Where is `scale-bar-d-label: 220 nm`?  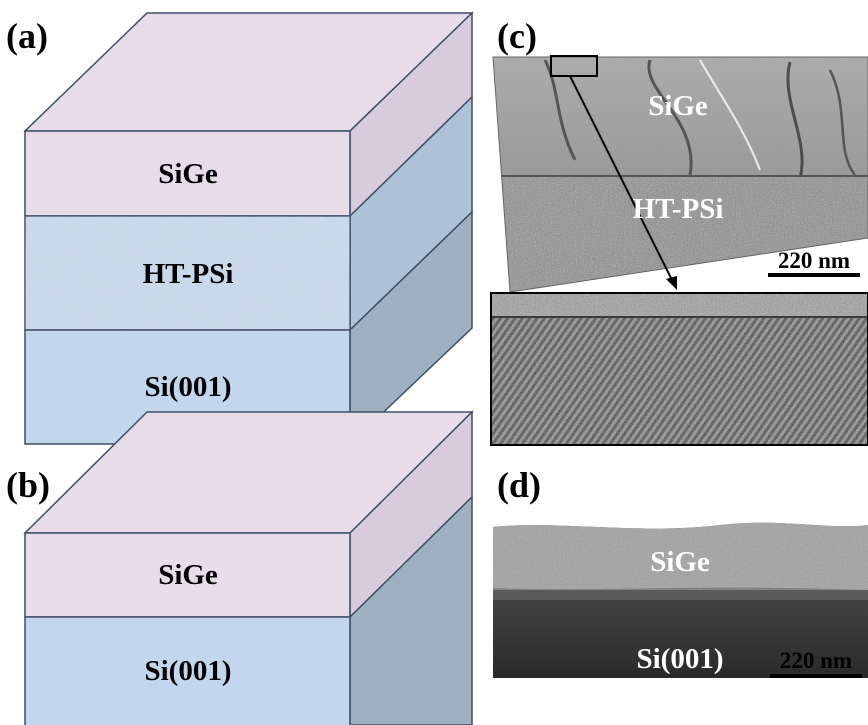 scale-bar-d-label: 220 nm is located at coordinates (816, 660).